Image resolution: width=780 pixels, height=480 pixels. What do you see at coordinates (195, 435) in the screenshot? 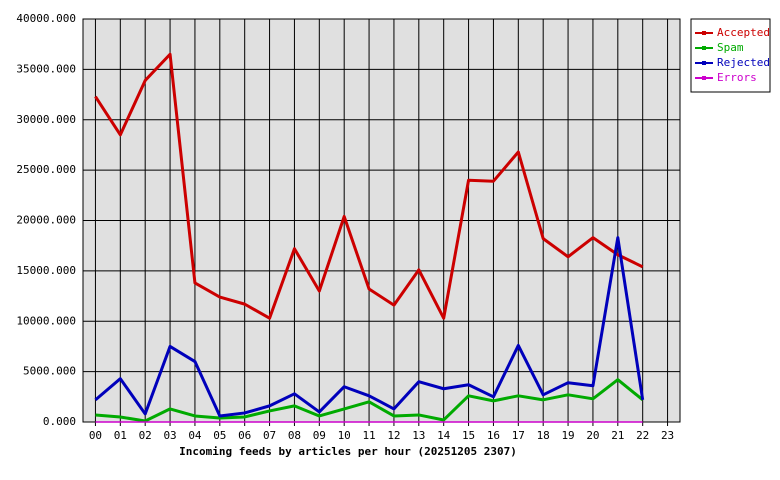
I see `x-tick-label: 04` at bounding box center [195, 435].